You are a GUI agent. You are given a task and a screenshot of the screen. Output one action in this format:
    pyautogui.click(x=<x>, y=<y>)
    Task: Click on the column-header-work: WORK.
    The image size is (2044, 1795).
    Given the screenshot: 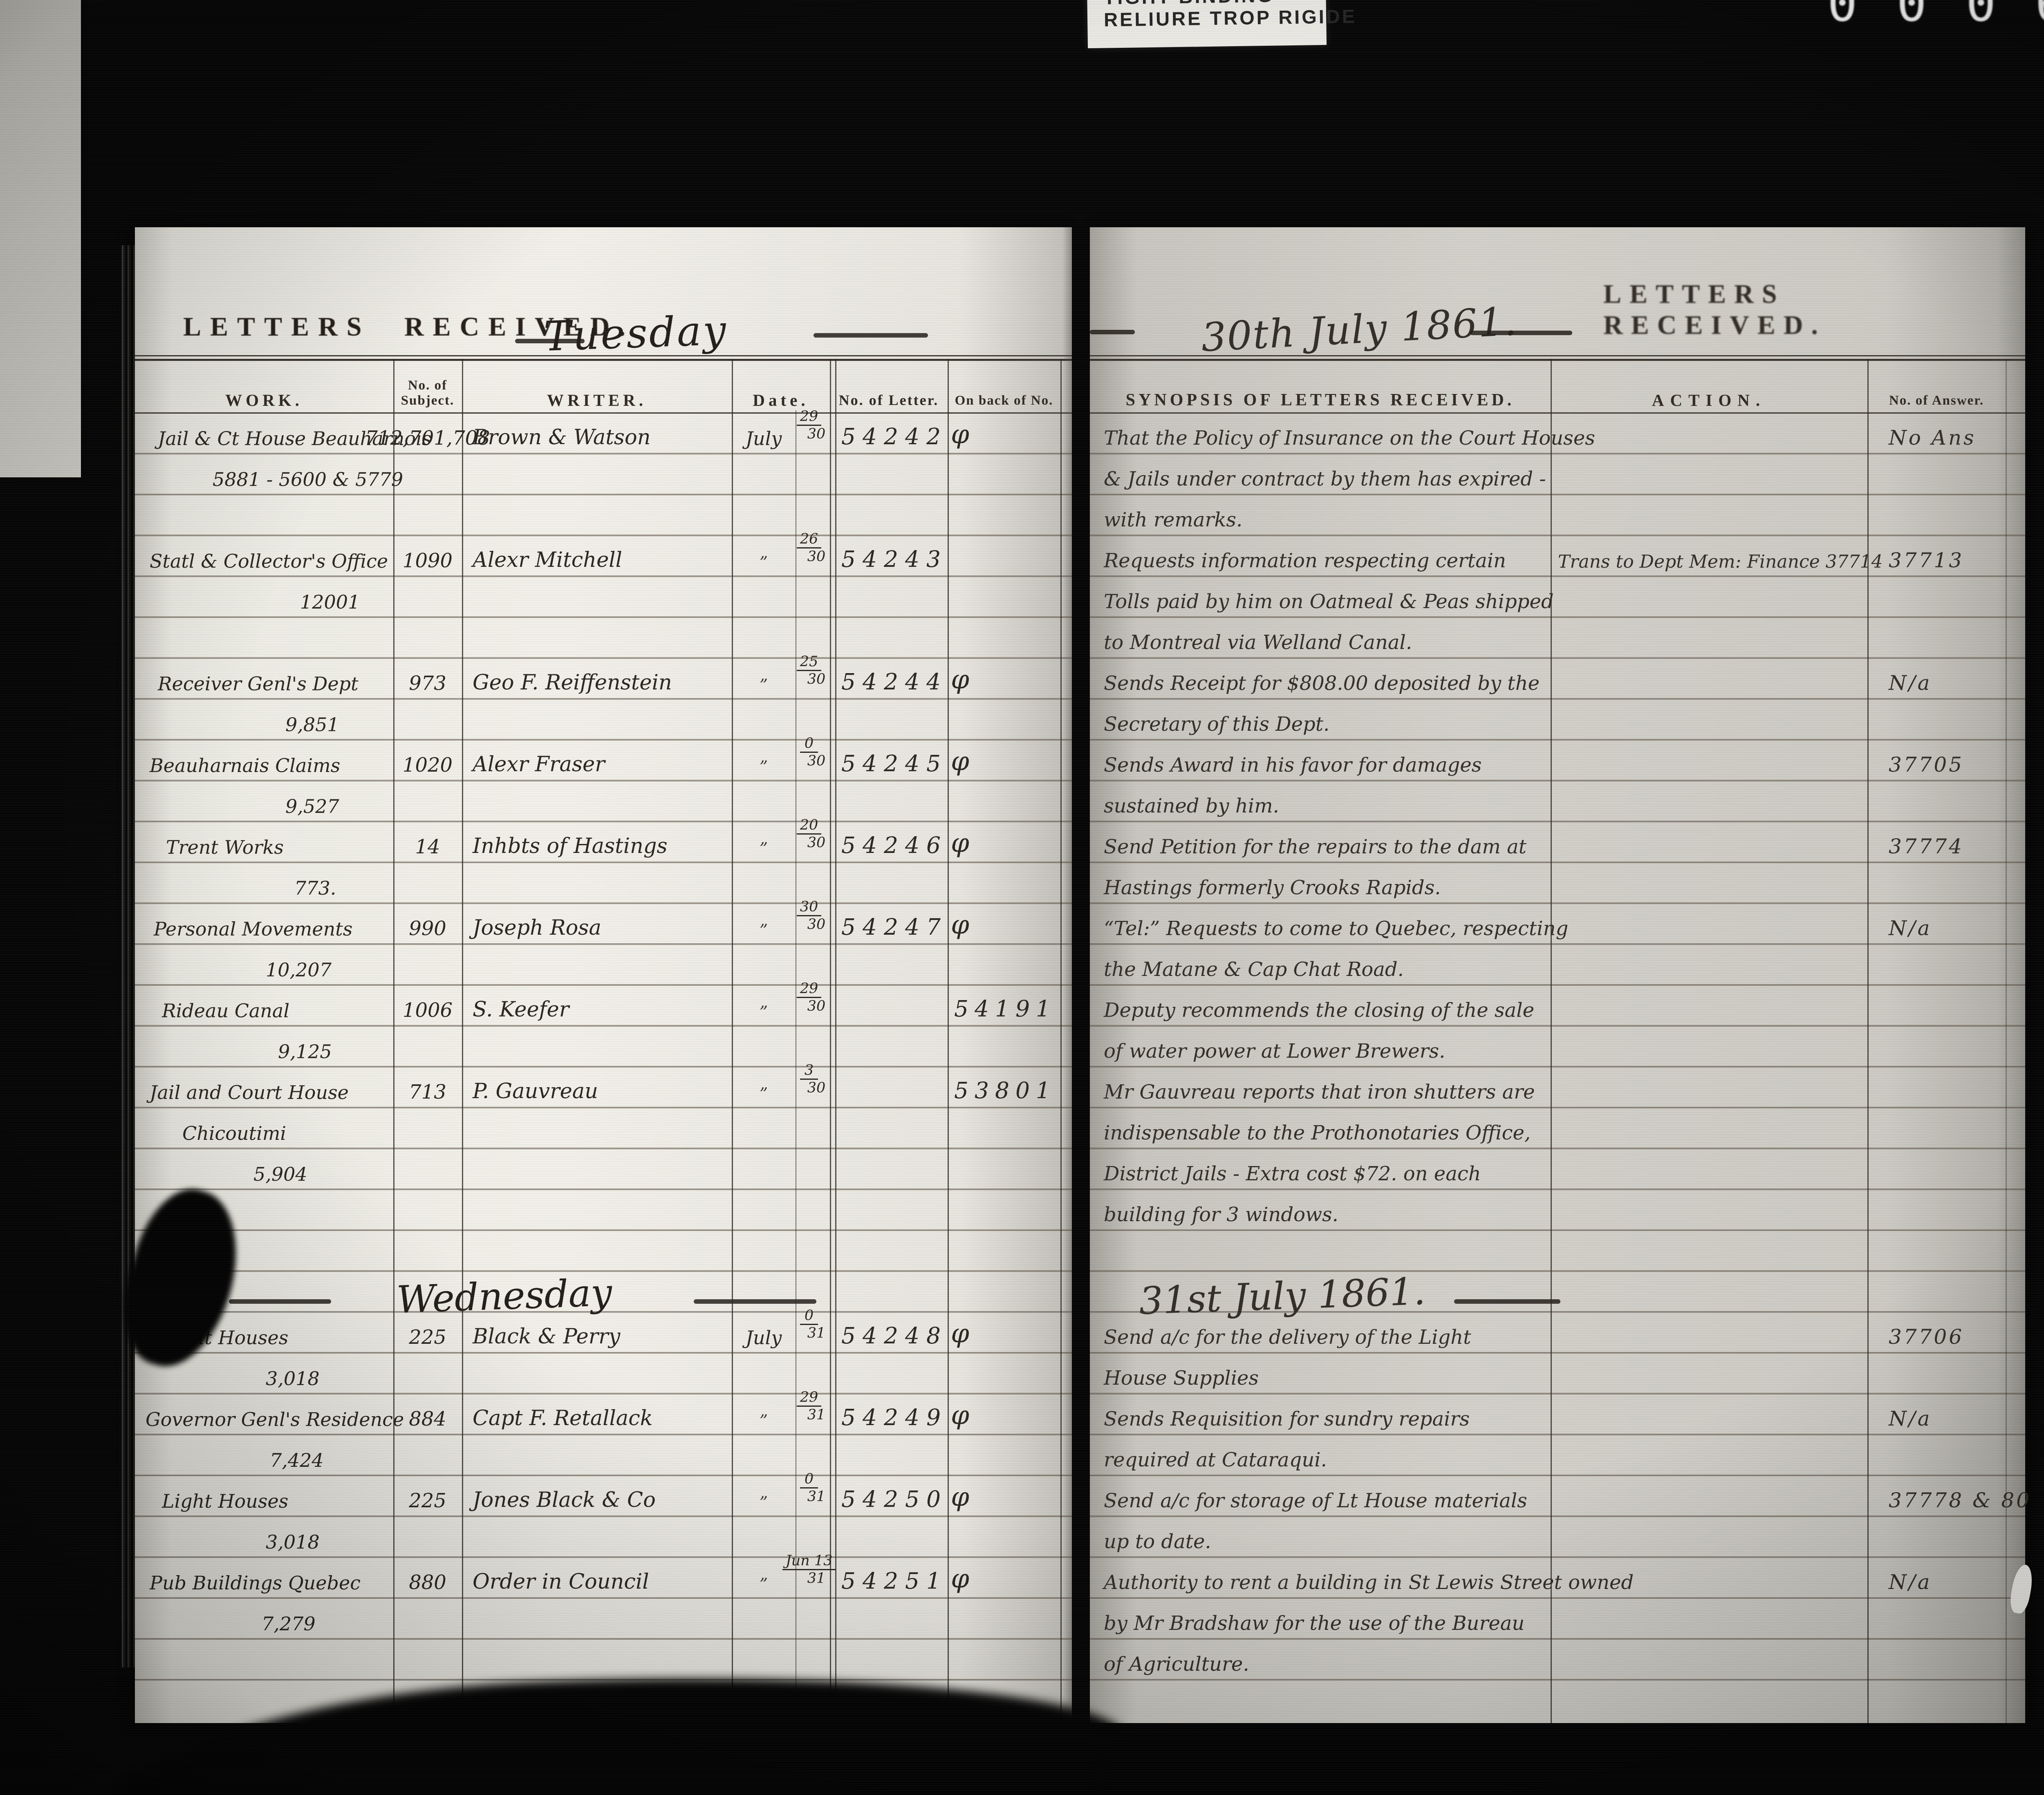 What is the action you would take?
    pyautogui.click(x=264, y=401)
    